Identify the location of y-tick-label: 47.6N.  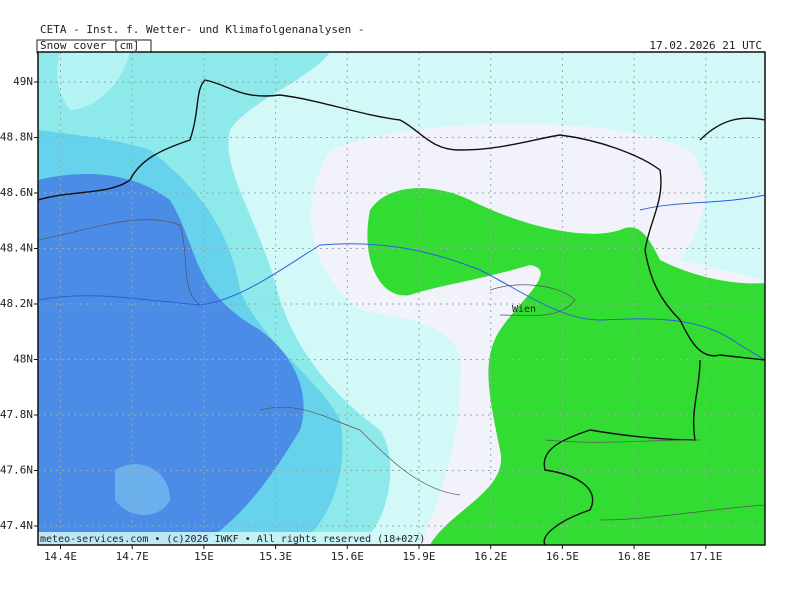
(16, 470).